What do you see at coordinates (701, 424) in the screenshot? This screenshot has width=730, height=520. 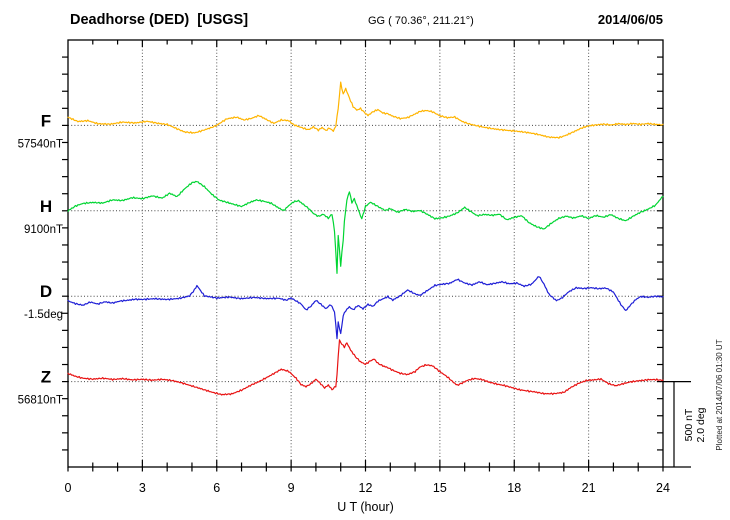 I see `scale-bar-deg-label: 2.0 deg` at bounding box center [701, 424].